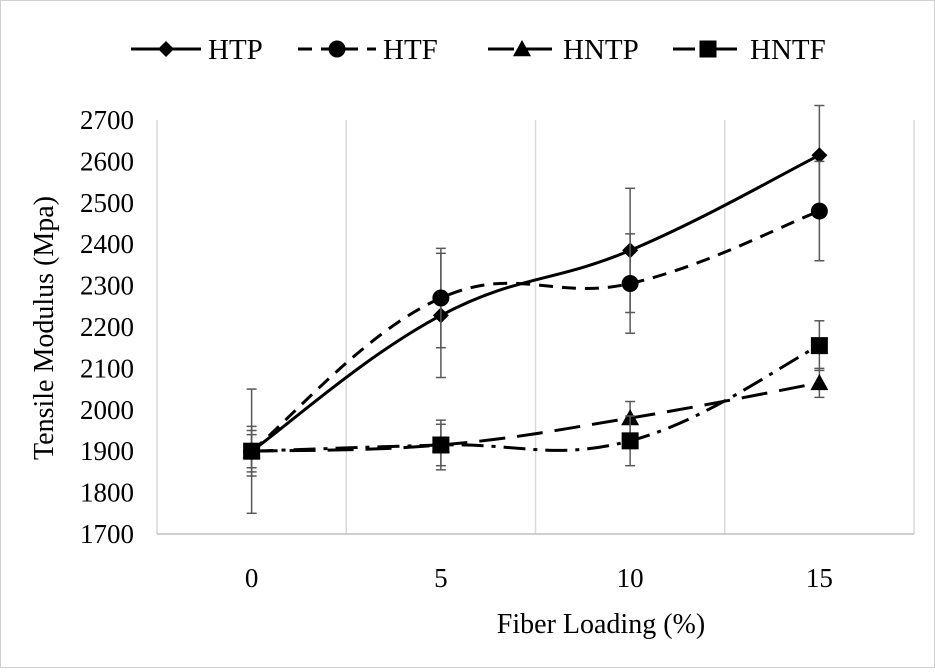  Describe the element at coordinates (630, 578) in the screenshot. I see `x-tick-label: 10` at that location.